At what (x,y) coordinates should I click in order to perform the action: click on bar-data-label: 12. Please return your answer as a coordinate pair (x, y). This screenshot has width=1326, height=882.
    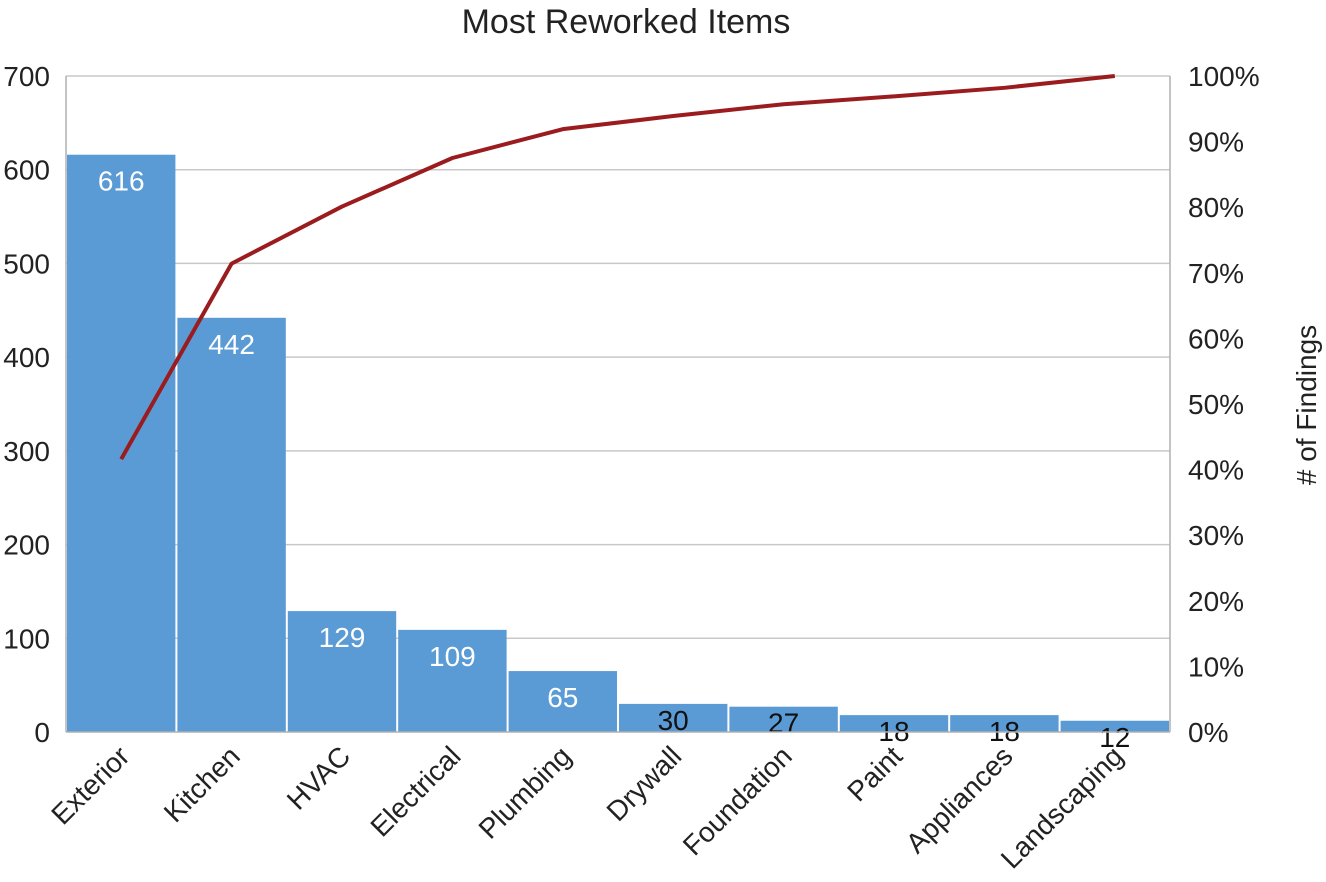
    Looking at the image, I should click on (1114, 737).